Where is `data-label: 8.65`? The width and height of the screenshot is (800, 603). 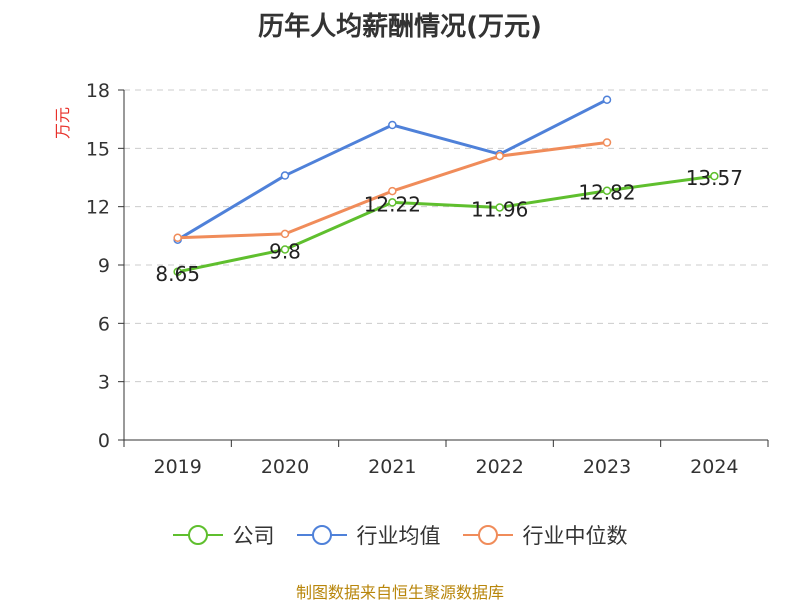
data-label: 8.65 is located at coordinates (177, 274).